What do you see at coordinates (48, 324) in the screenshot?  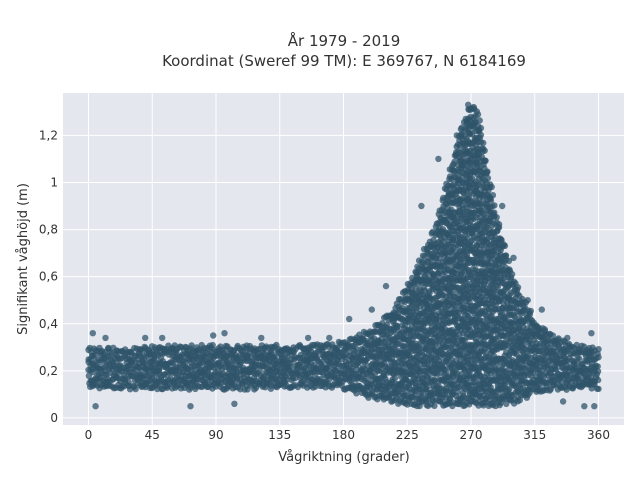 I see `y-tick-label: 0,4` at bounding box center [48, 324].